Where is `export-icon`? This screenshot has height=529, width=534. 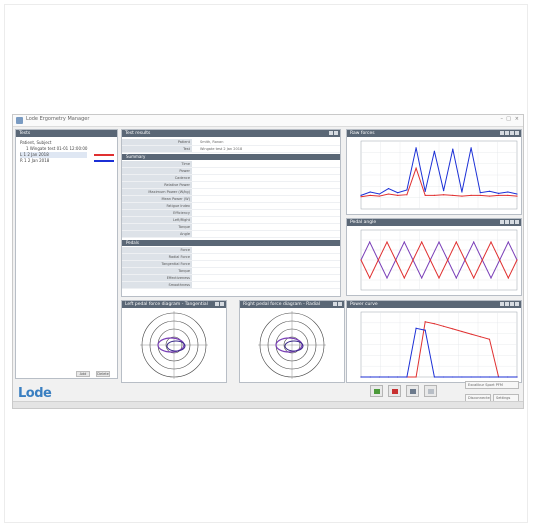 export-icon is located at coordinates (431, 391).